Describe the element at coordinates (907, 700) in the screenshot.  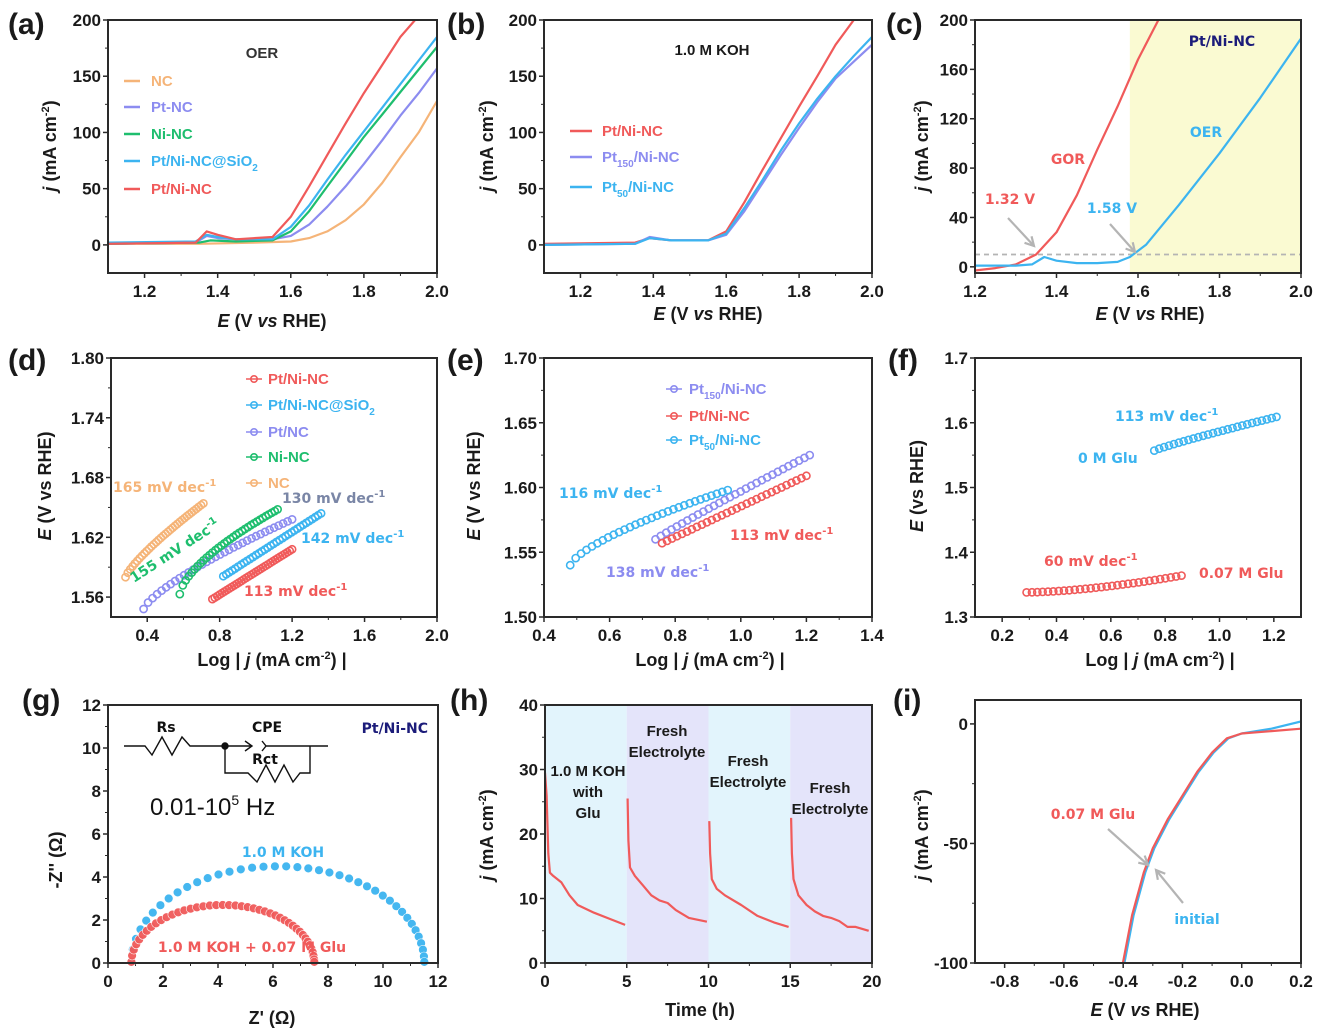
I see `panel-label: (i)` at that location.